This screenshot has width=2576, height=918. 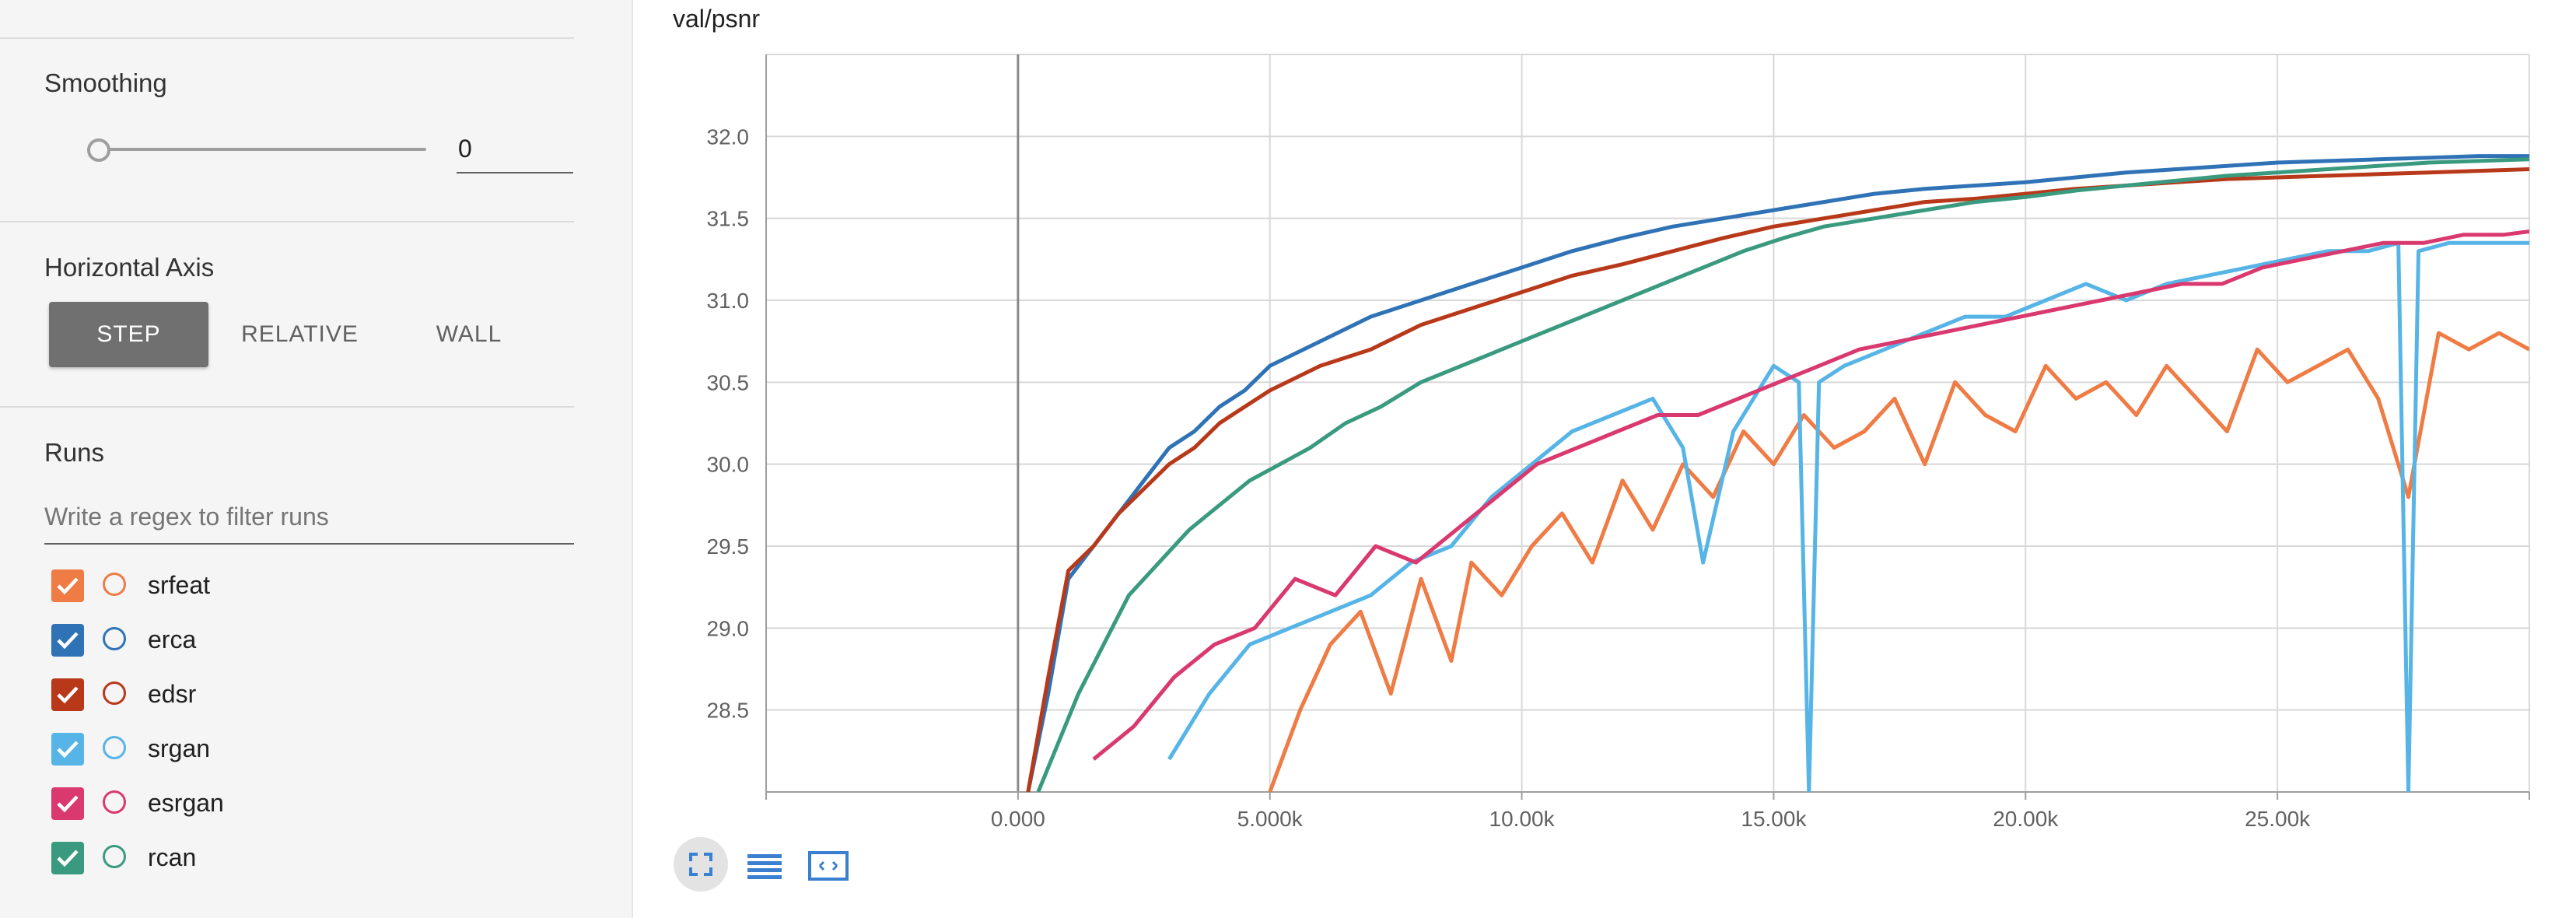 I want to click on run-name: edsr, so click(x=173, y=694).